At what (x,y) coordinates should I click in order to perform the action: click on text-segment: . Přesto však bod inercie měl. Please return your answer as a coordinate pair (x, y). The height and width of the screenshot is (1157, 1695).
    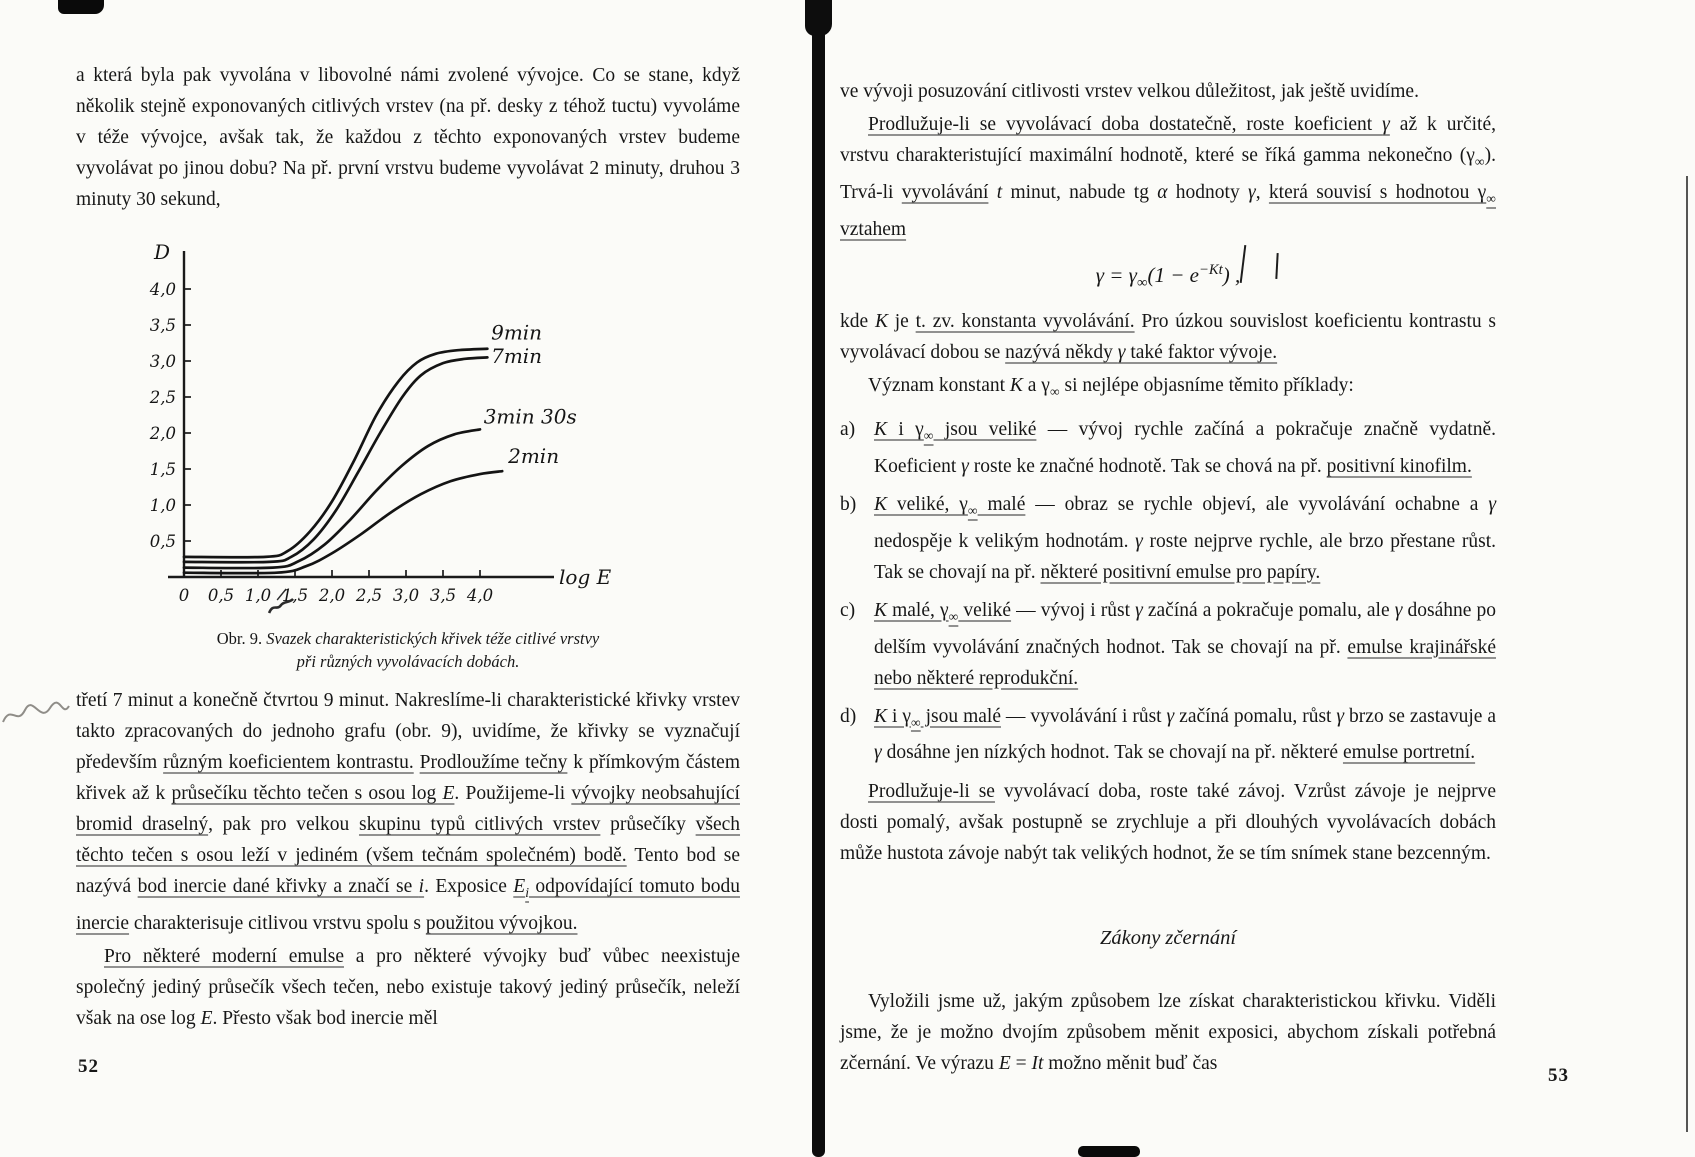
    Looking at the image, I should click on (325, 1018).